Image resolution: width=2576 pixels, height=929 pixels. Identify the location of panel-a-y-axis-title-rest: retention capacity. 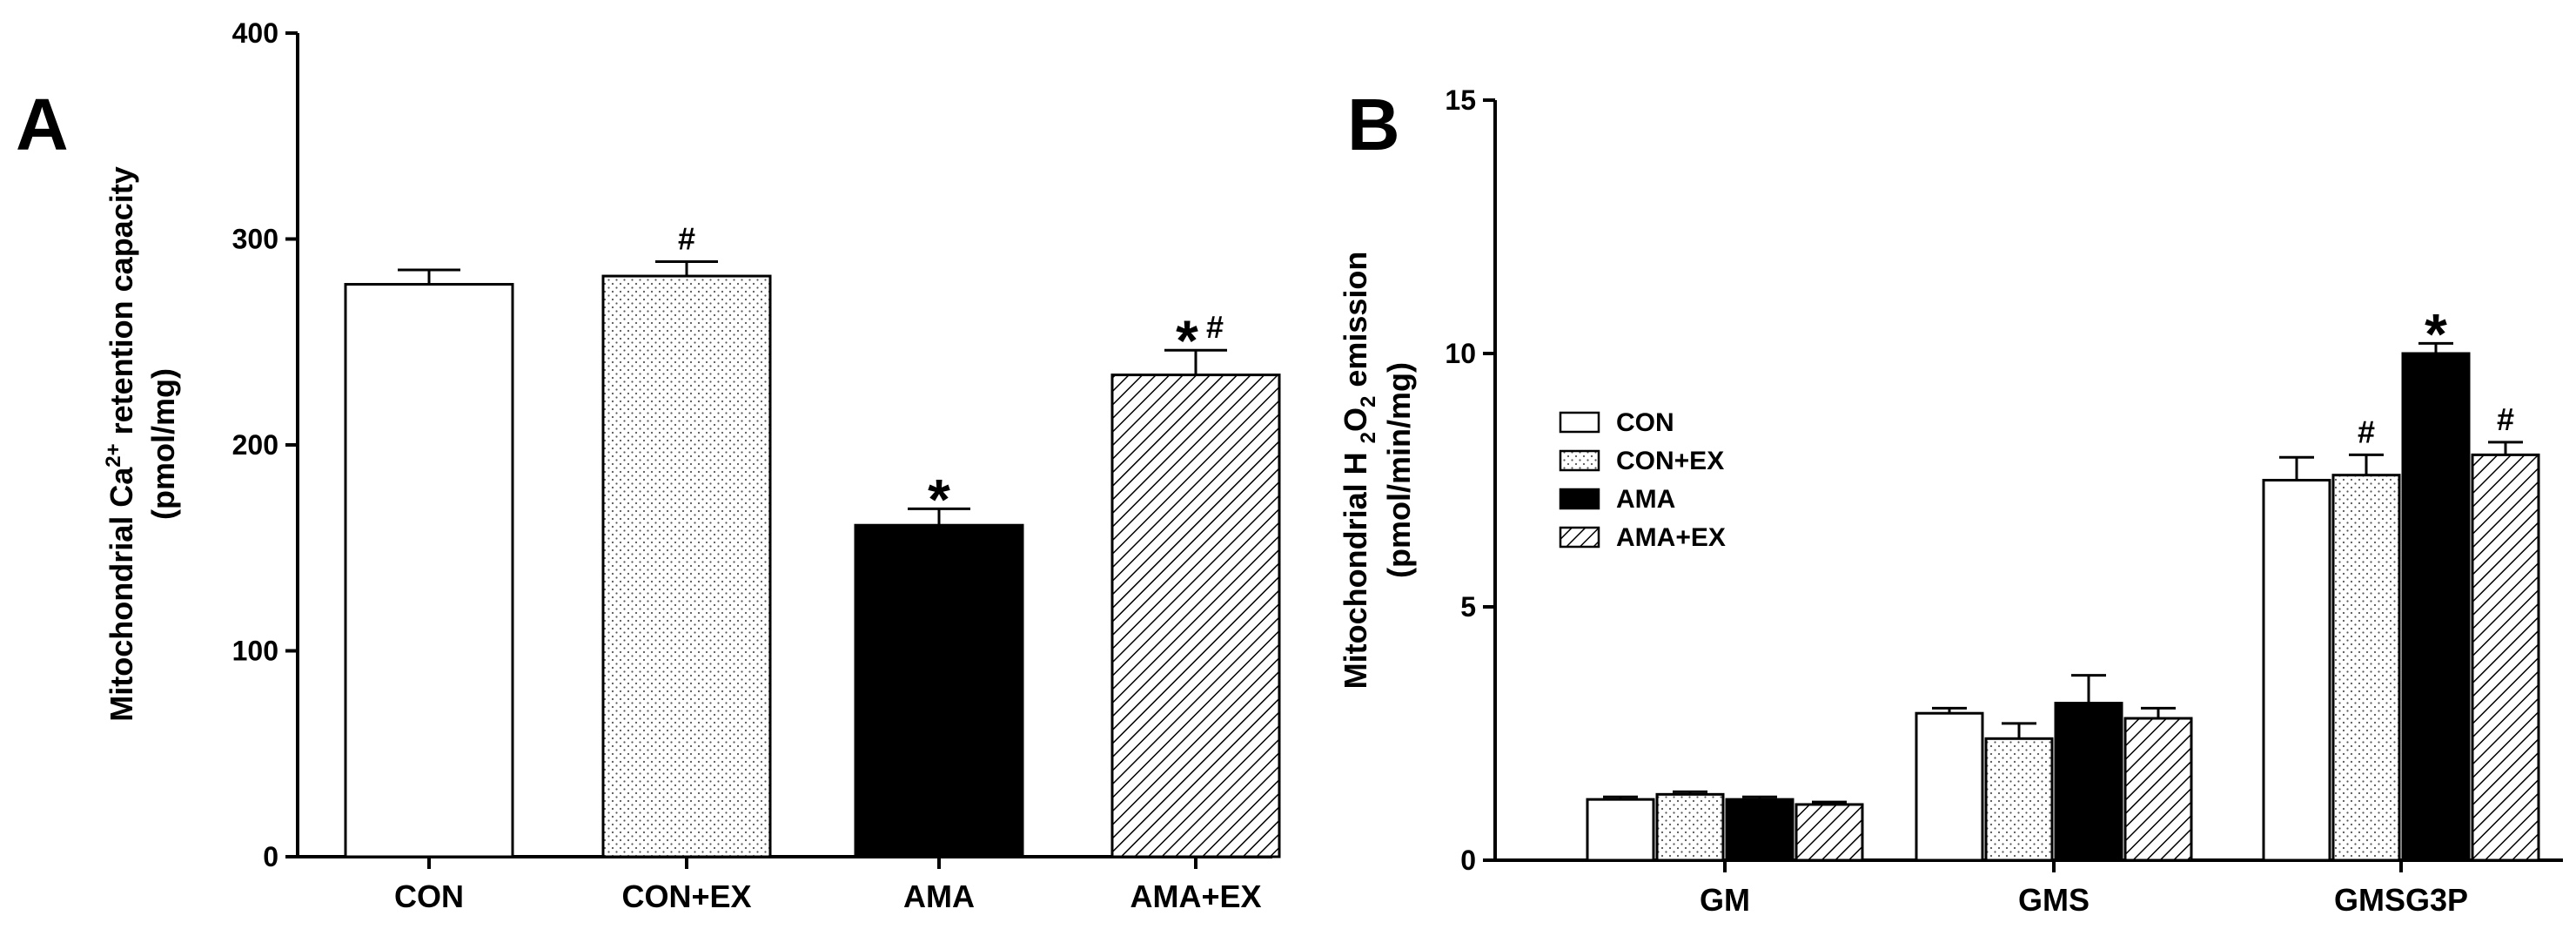
(121, 304).